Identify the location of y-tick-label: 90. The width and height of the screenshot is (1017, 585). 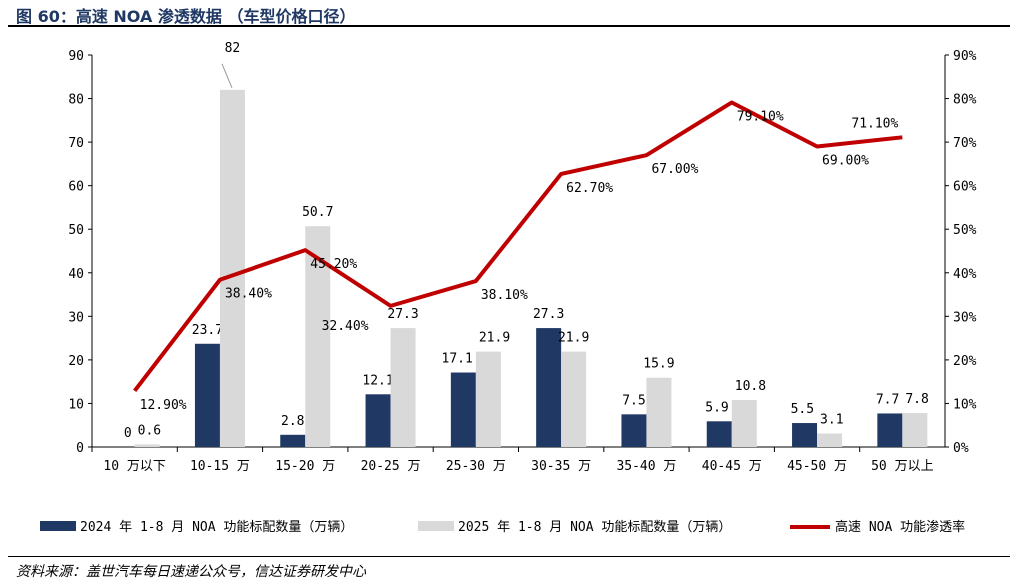
(76, 56).